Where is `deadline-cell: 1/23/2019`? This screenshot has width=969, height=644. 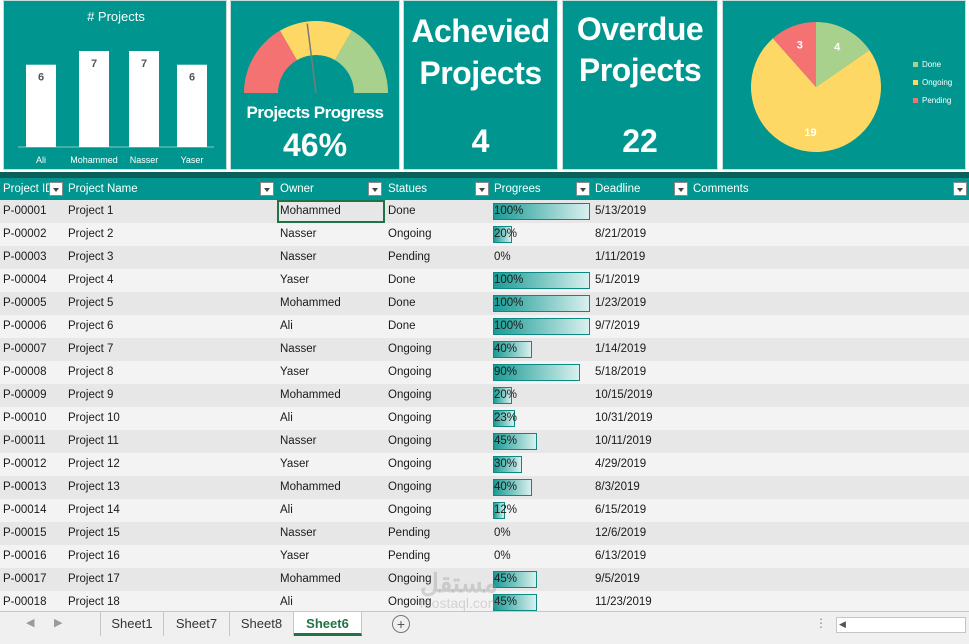
deadline-cell: 1/23/2019 is located at coordinates (621, 303).